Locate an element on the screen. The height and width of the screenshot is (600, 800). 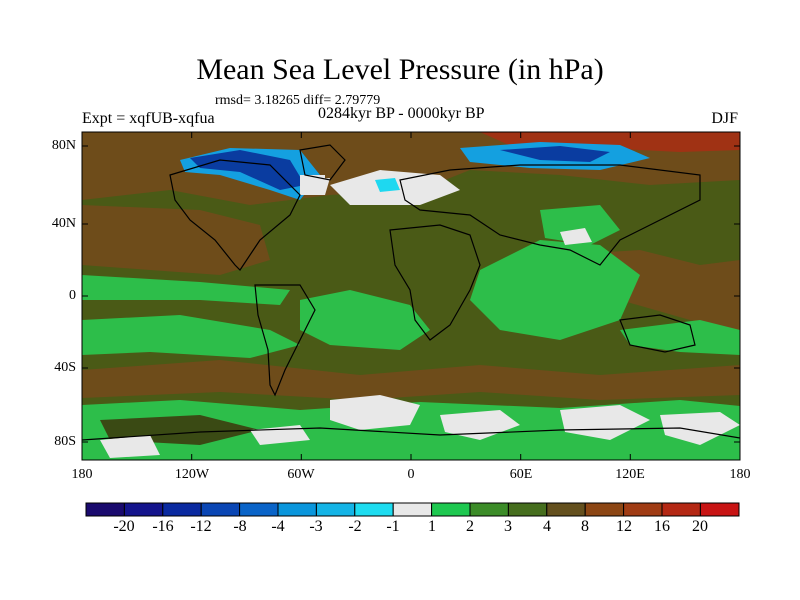
stats-label: rmsd= 3.18265 diff= 2.79779 is located at coordinates (298, 100).